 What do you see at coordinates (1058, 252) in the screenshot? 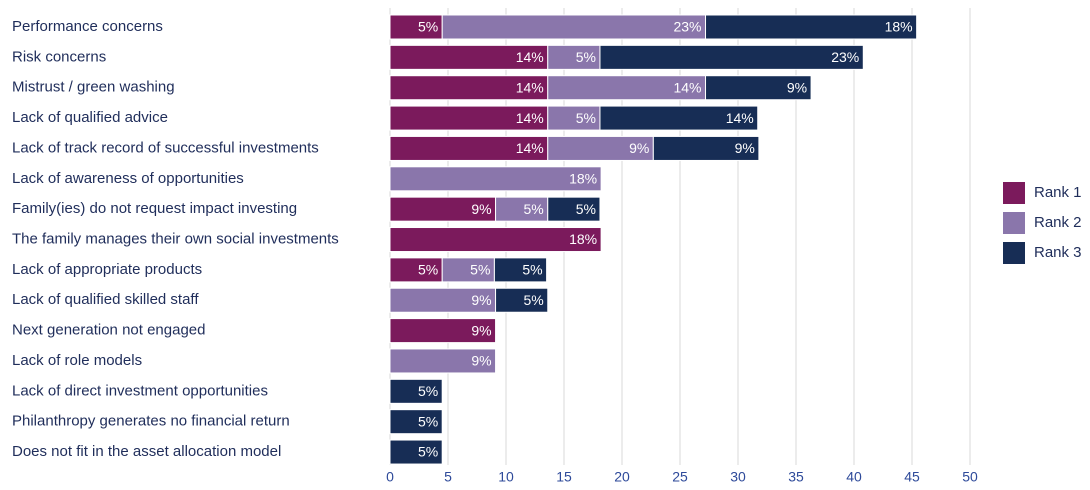
I see `legend-label: Rank 3` at bounding box center [1058, 252].